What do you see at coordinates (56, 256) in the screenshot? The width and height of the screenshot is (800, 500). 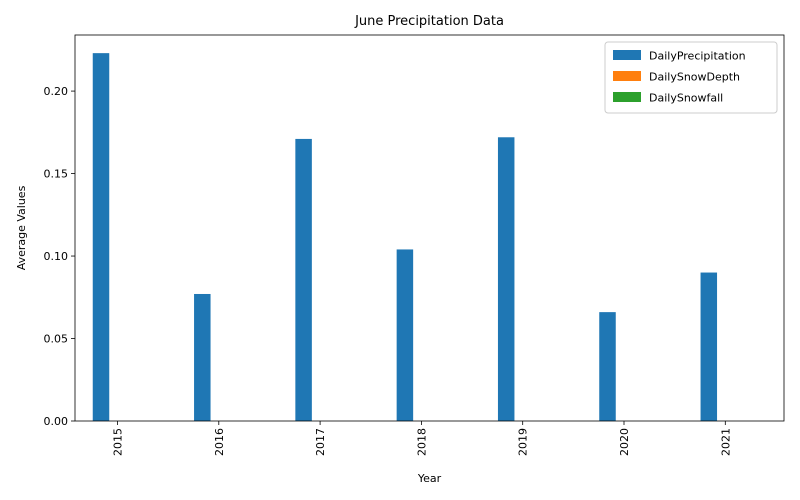 I see `y-tick-label: 0.10` at bounding box center [56, 256].